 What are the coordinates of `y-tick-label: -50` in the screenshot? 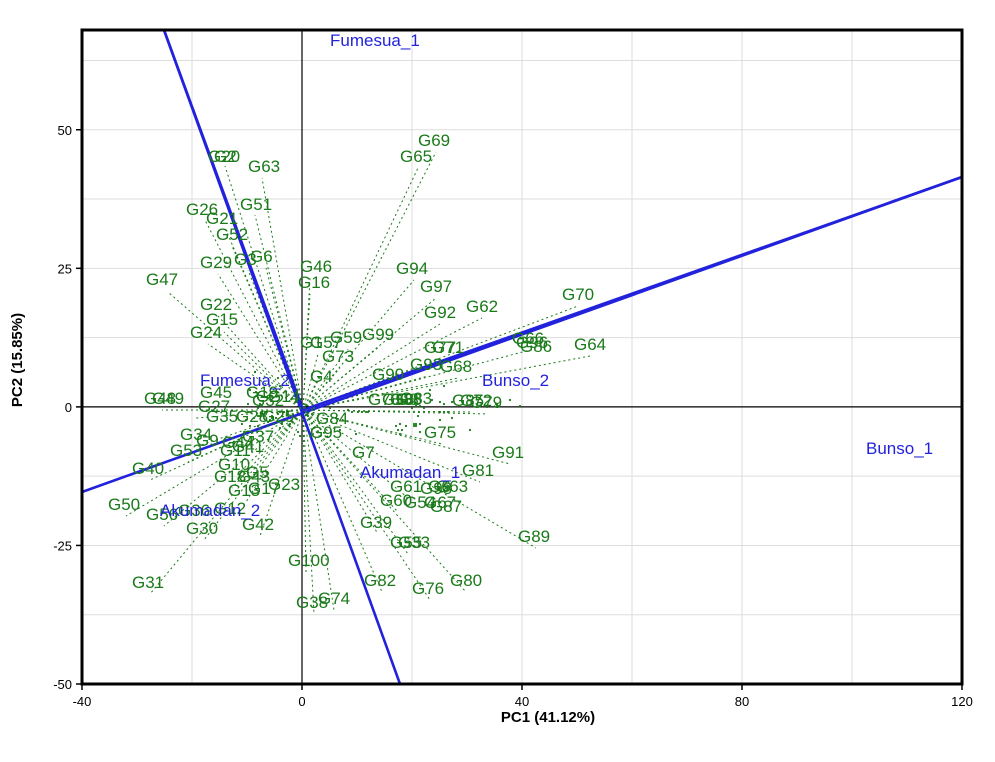 It's located at (62, 684).